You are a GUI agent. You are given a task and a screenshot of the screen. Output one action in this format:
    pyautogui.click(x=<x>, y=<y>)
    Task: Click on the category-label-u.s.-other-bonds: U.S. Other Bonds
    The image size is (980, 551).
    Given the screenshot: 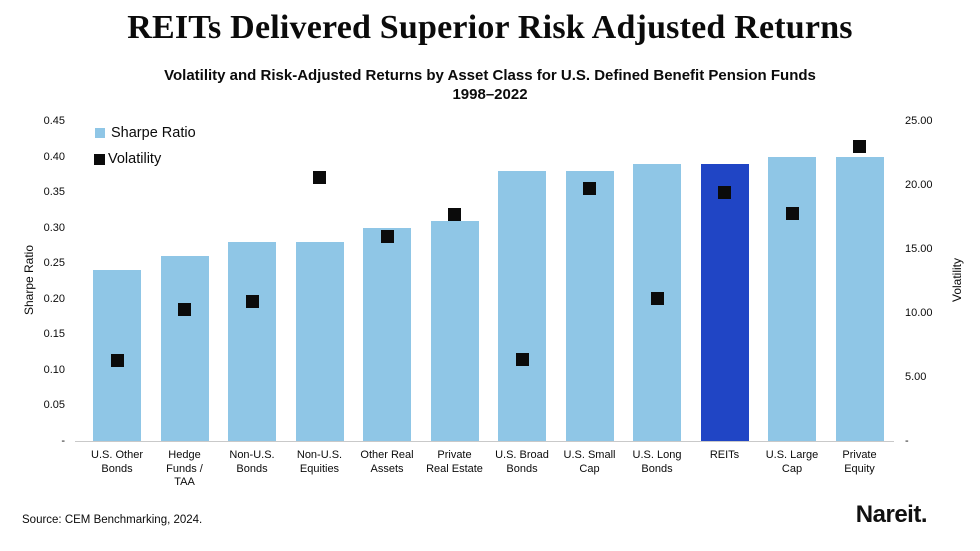 What is the action you would take?
    pyautogui.click(x=117, y=462)
    